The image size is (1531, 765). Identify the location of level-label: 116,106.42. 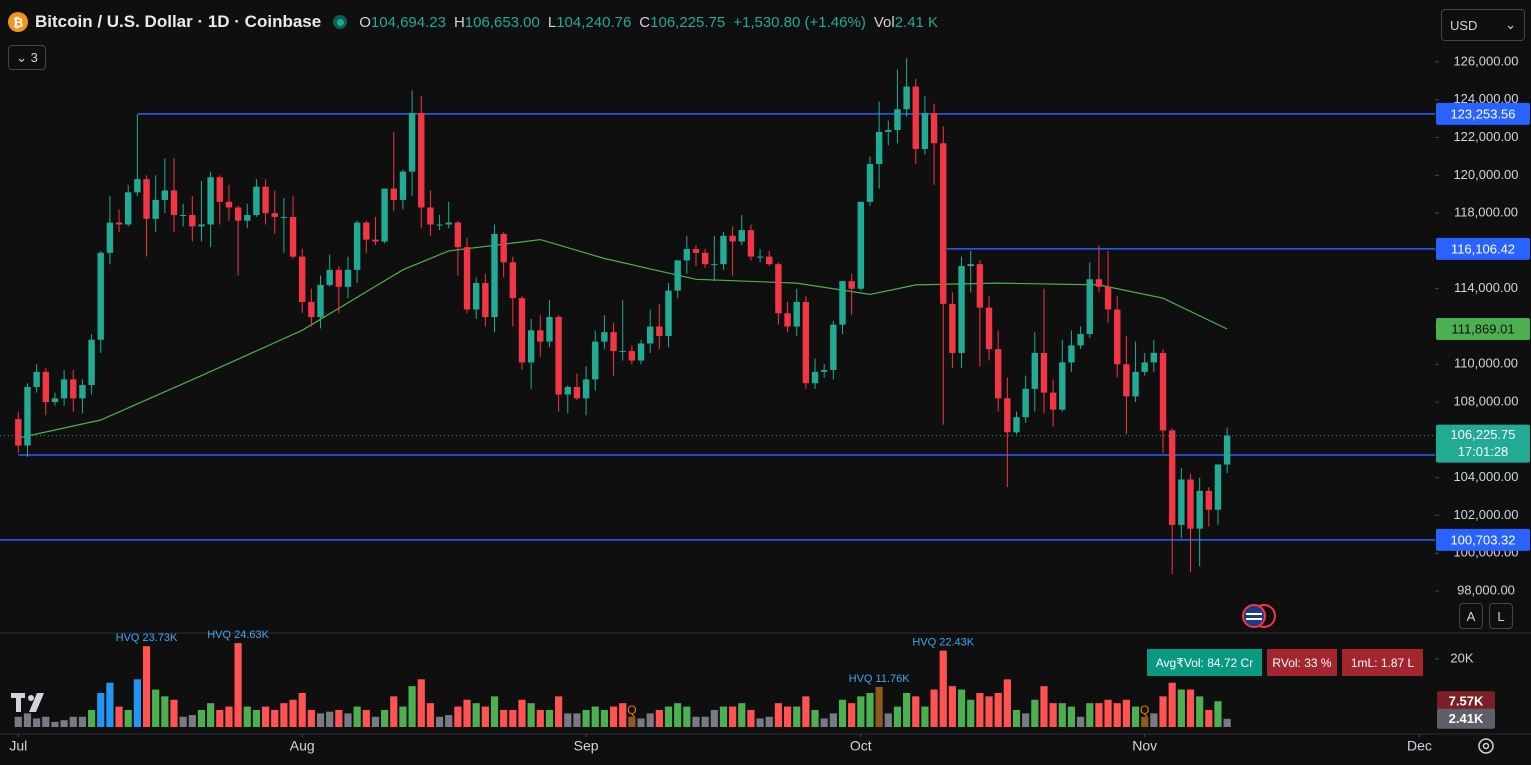
(1483, 248).